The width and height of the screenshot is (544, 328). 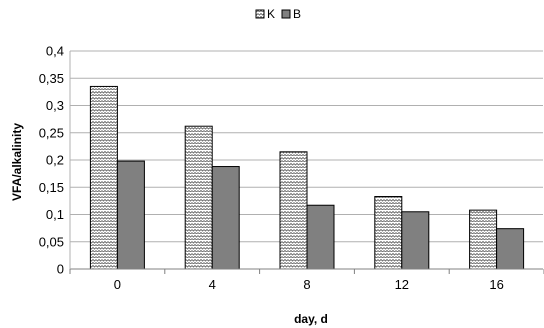 I want to click on x-tick-label: 12, so click(x=402, y=284).